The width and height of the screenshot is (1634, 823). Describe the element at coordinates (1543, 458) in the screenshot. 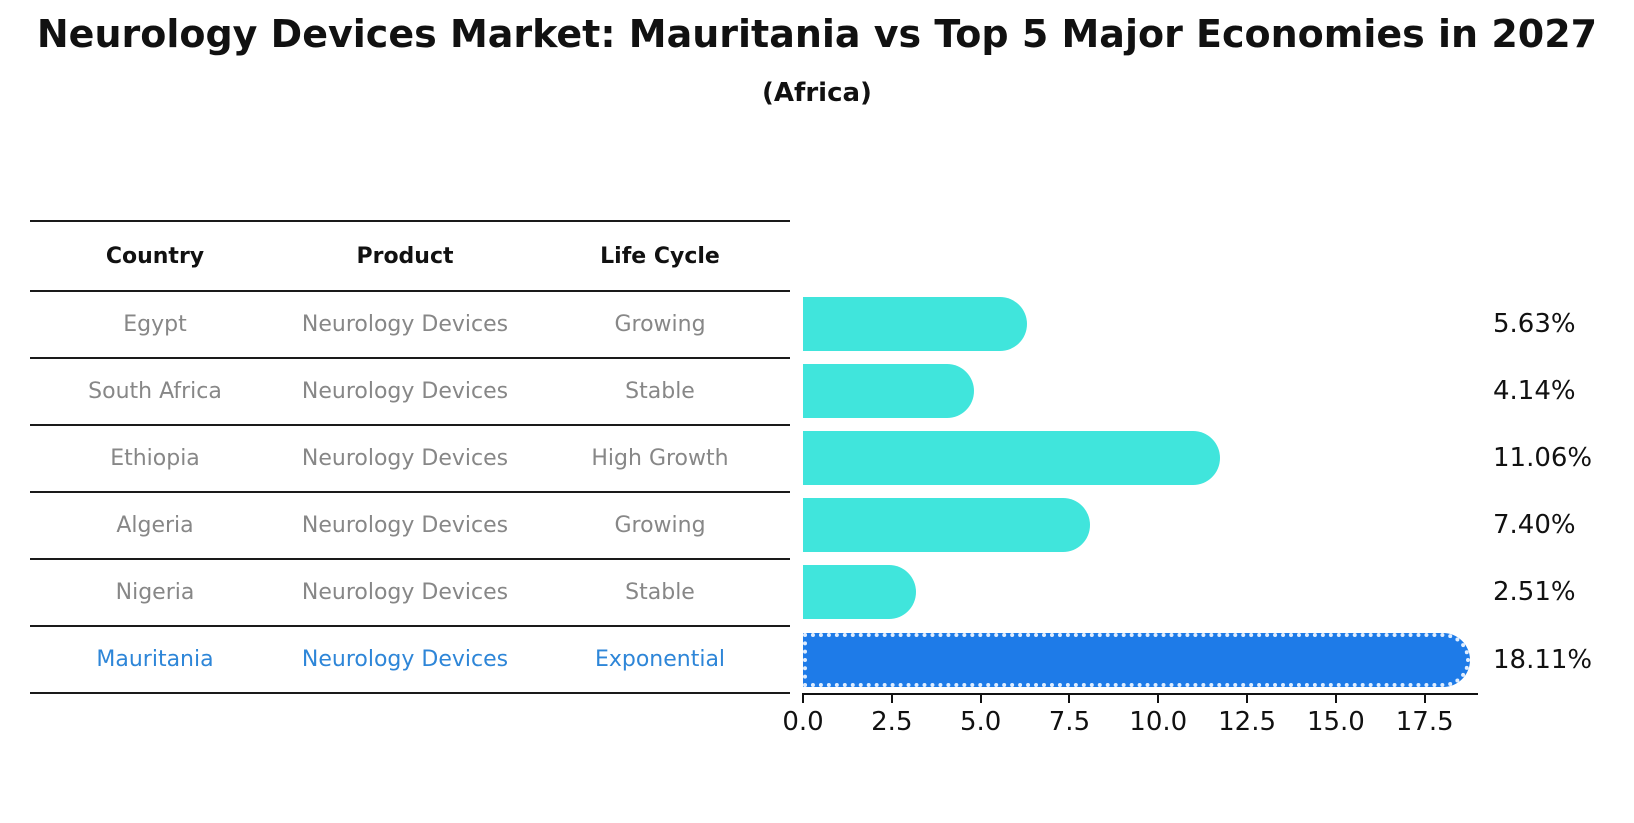

I see `value-label: 11.06%` at that location.